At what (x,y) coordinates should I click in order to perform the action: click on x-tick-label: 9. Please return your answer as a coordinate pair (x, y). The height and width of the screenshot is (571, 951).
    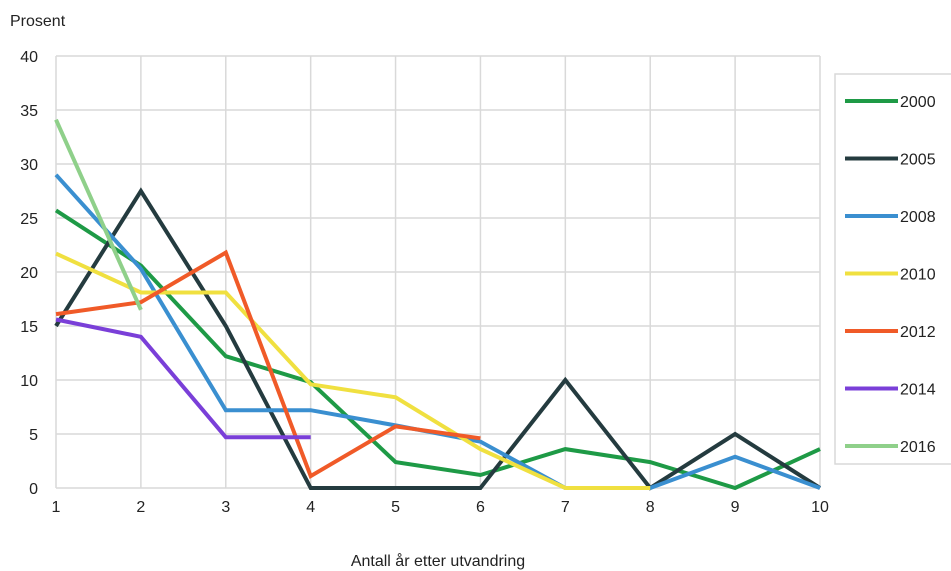
    Looking at the image, I should click on (735, 507).